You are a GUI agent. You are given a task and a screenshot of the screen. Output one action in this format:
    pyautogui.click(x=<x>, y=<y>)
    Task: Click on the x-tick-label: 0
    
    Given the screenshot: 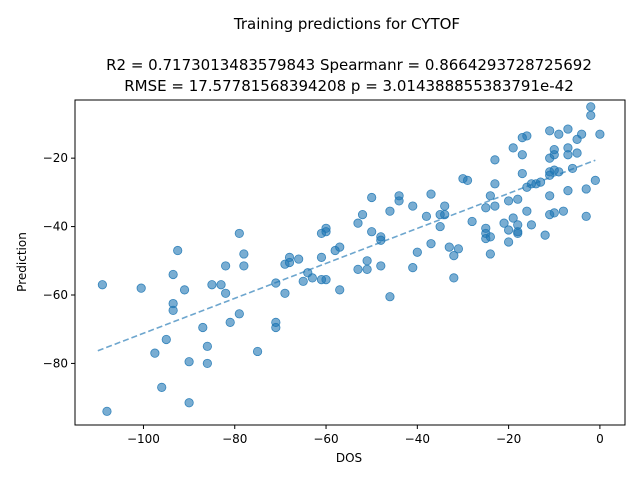 What is the action you would take?
    pyautogui.click(x=600, y=439)
    